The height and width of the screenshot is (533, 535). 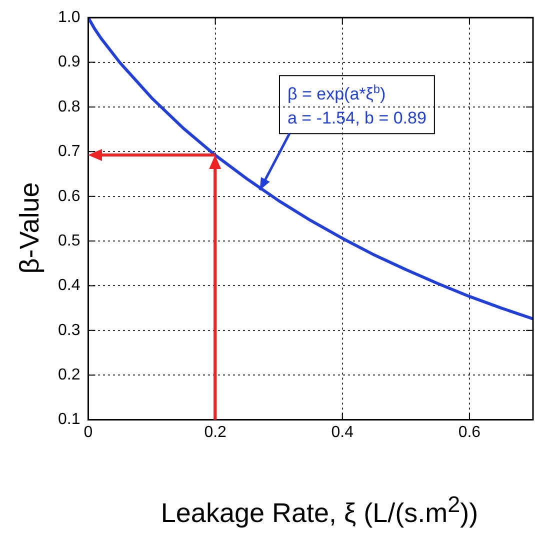 What do you see at coordinates (69, 151) in the screenshot?
I see `y-tick-label: 0.7` at bounding box center [69, 151].